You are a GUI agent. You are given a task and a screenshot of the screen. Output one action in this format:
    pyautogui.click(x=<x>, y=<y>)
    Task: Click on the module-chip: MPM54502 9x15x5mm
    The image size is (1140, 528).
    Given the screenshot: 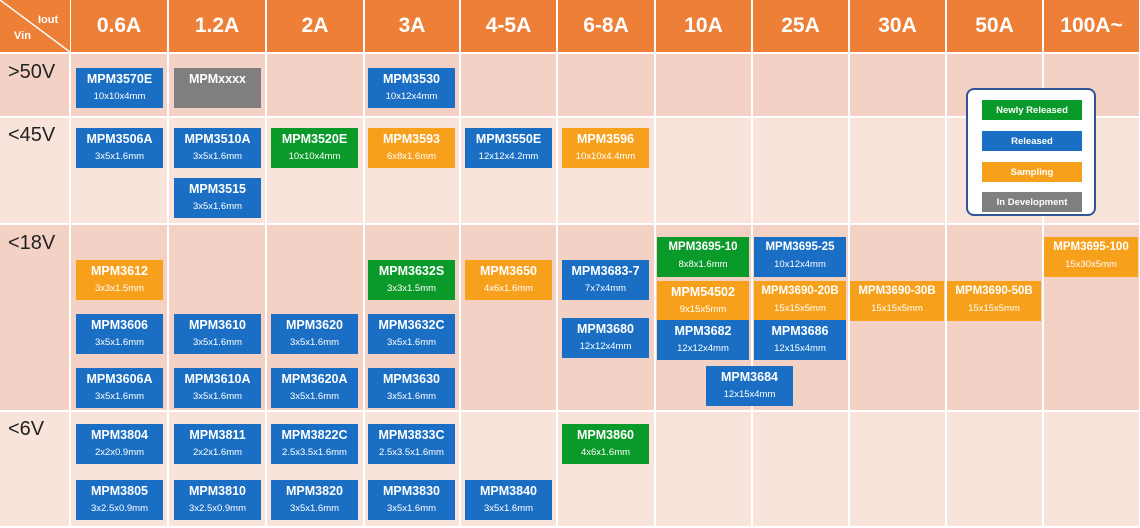 What is the action you would take?
    pyautogui.click(x=703, y=301)
    